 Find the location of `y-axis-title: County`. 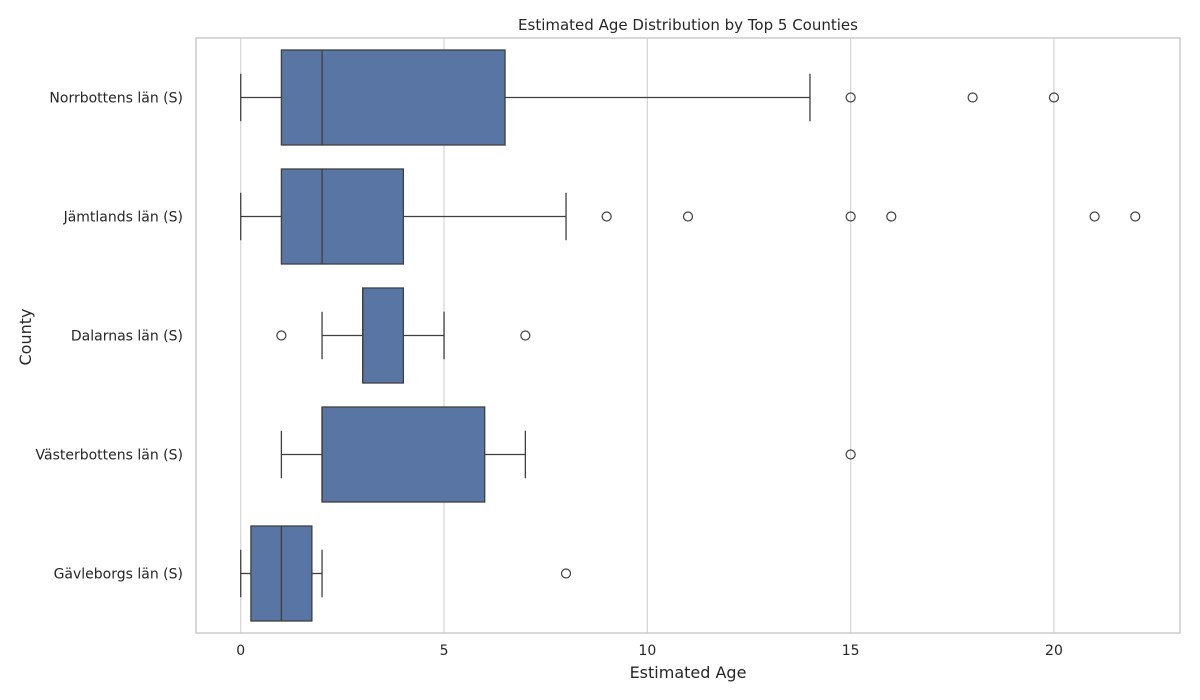

y-axis-title: County is located at coordinates (25, 337).